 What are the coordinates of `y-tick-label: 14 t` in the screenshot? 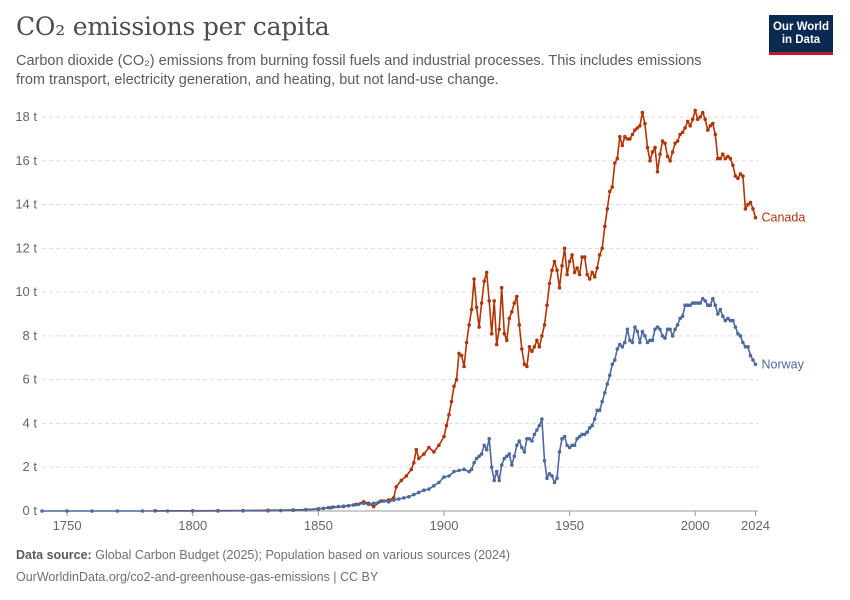 It's located at (26, 204).